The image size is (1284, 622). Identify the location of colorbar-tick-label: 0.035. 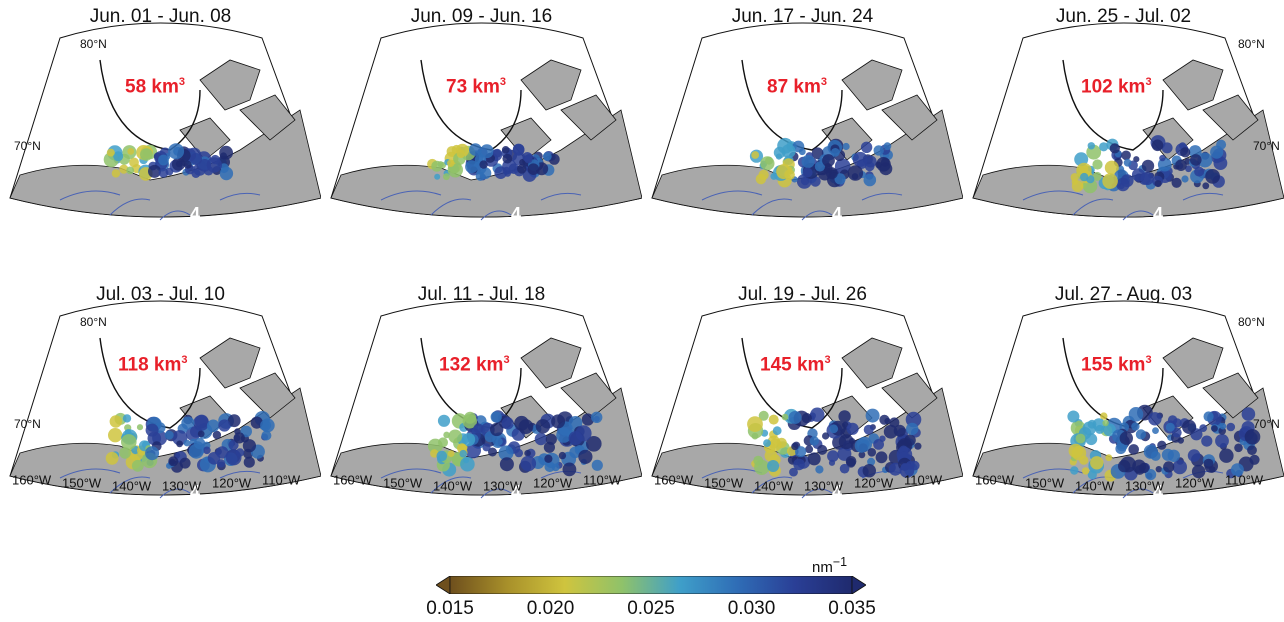
(852, 608).